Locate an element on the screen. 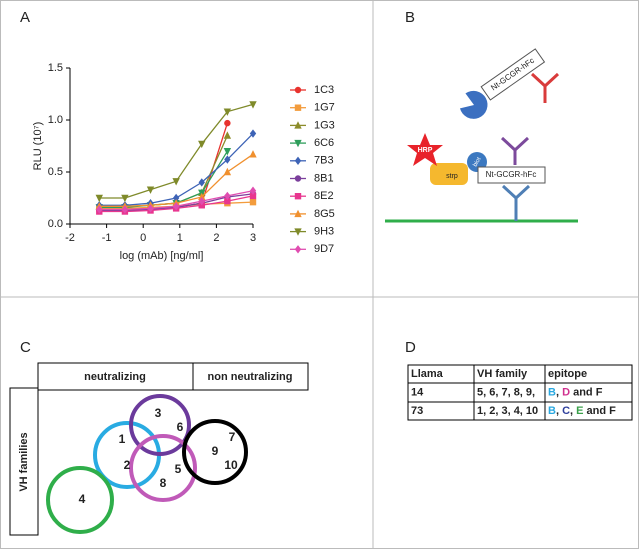  legend-label: 9H3 is located at coordinates (324, 232).